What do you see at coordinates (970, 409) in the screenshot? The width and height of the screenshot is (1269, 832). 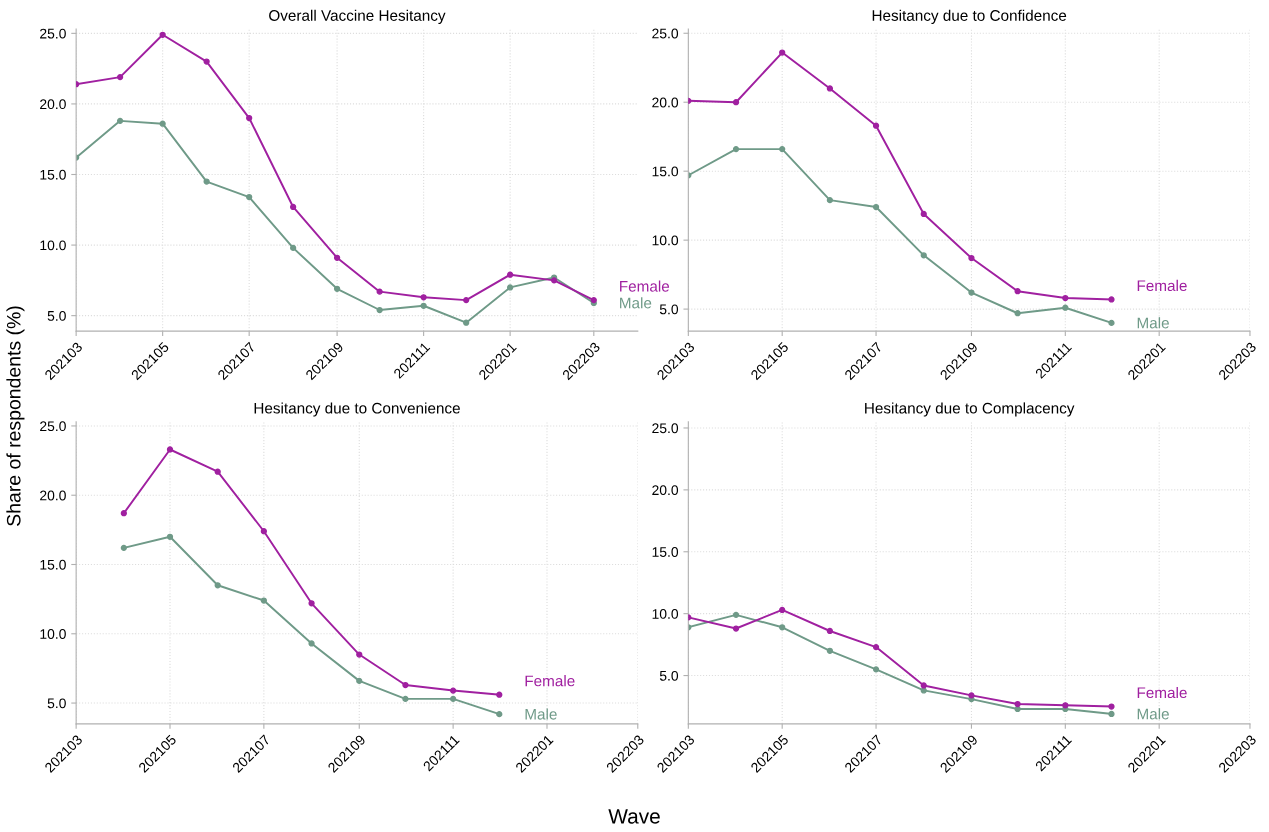 I see `chart-title: Hesitancy due to Complacency` at bounding box center [970, 409].